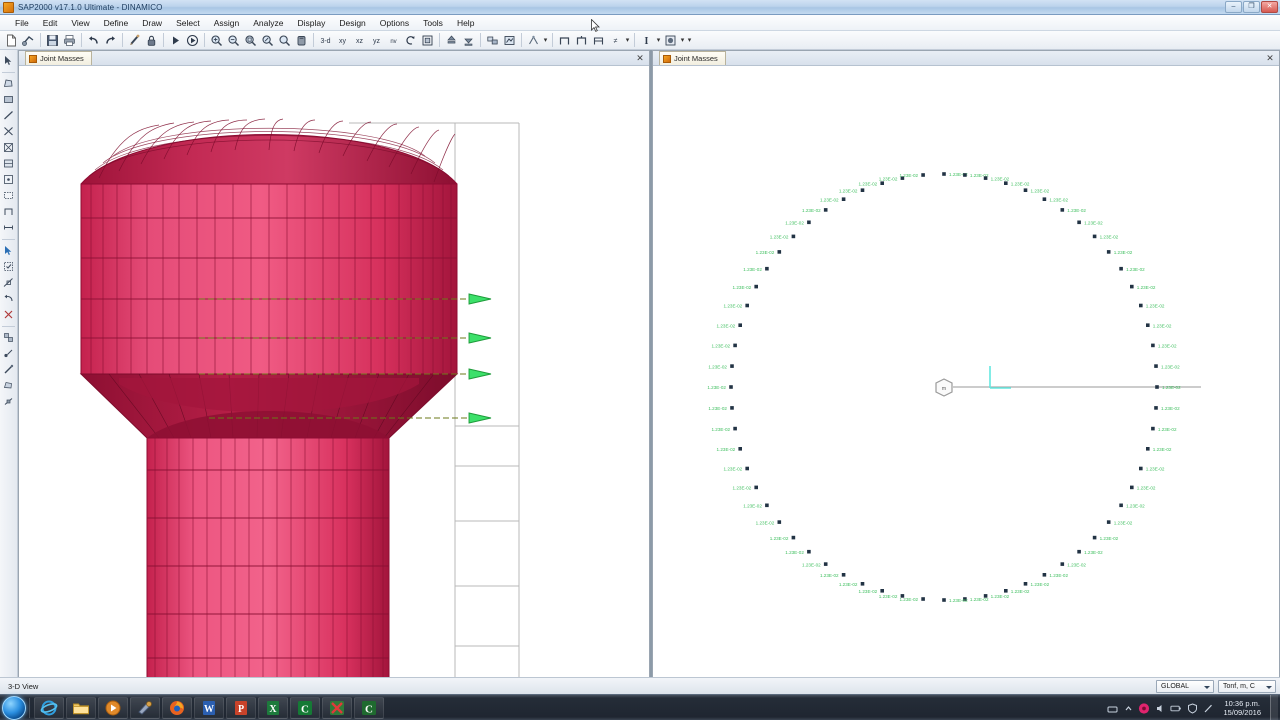  Describe the element at coordinates (394, 22) in the screenshot. I see `menu-options: Options` at that location.